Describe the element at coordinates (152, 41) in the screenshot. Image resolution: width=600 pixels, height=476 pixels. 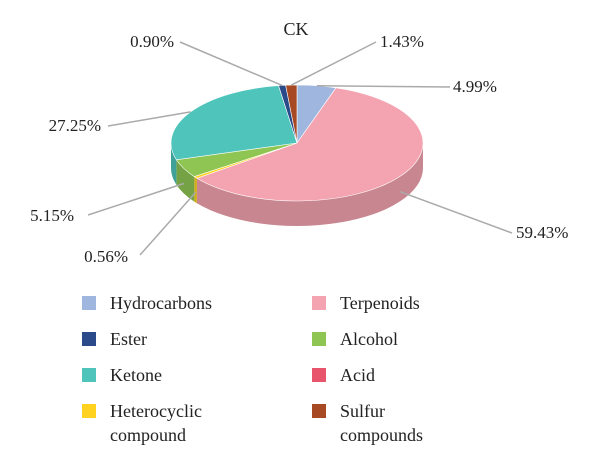
I see `data-label-ester: 0.90%` at that location.